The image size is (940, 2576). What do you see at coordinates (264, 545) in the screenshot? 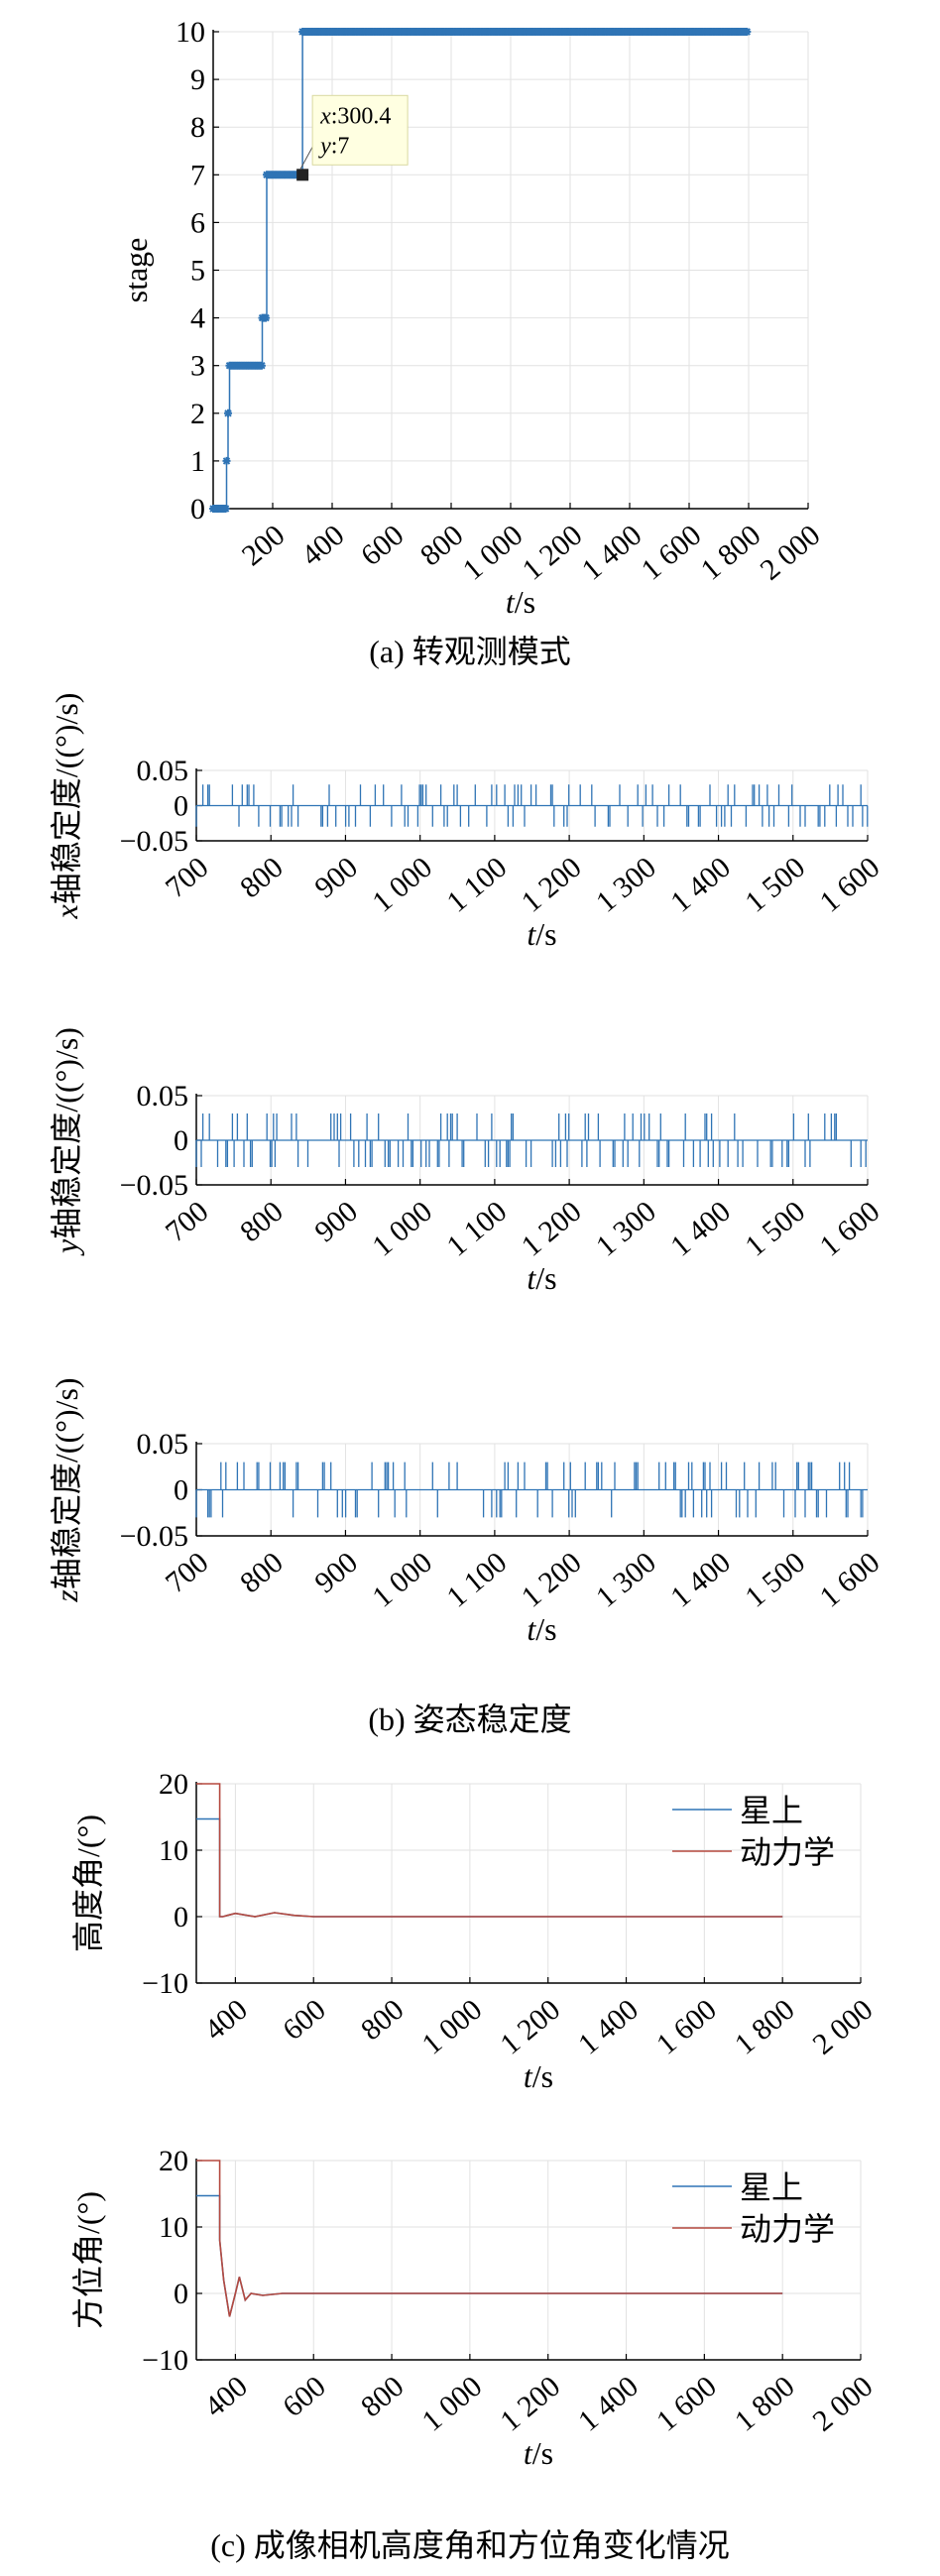
I see `x-tick-label: 200` at bounding box center [264, 545].